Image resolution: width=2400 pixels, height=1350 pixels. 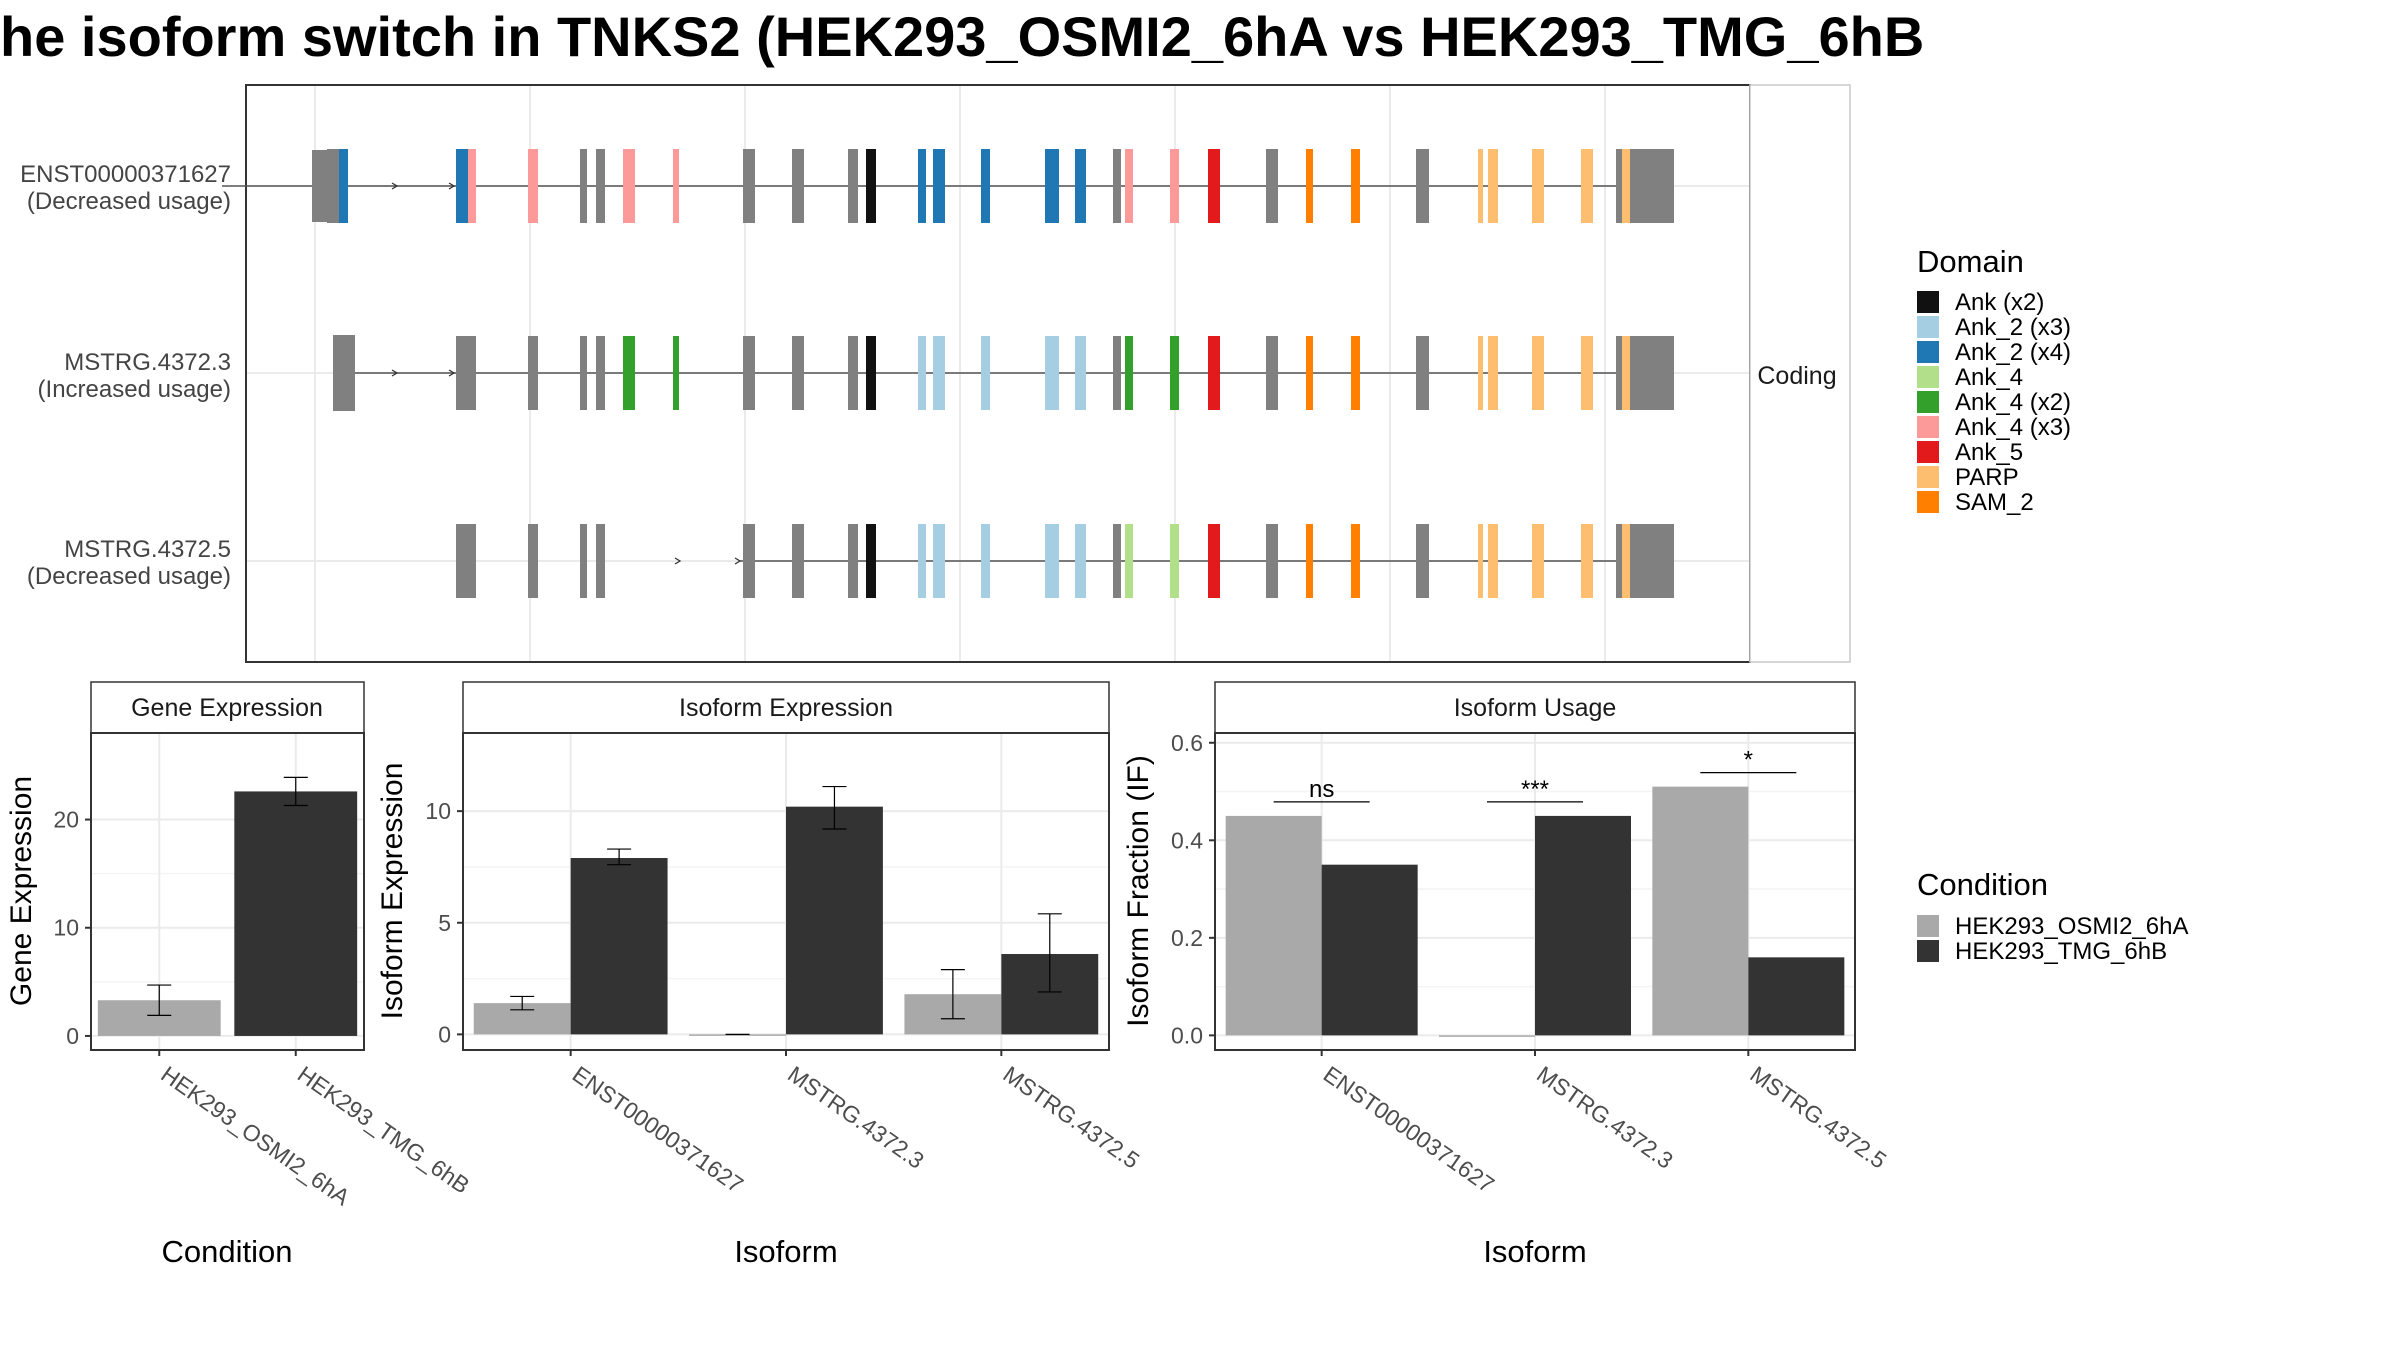 What do you see at coordinates (444, 923) in the screenshot?
I see `y-tick-label: 5` at bounding box center [444, 923].